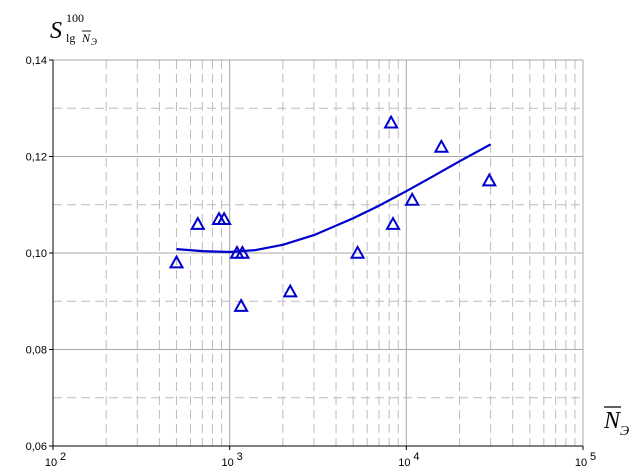  What do you see at coordinates (624, 431) in the screenshot?
I see `x-title-subscript: Э` at bounding box center [624, 431].